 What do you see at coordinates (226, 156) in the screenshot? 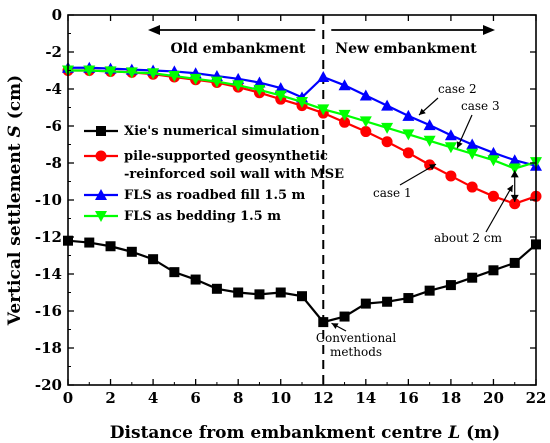
I see `legend-label: pile-supported geosynthetic` at bounding box center [226, 156].